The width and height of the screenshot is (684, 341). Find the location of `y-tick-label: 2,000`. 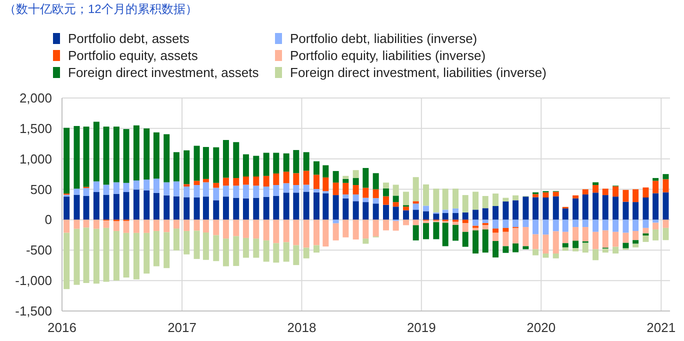

y-tick-label: 2,000 is located at coordinates (35, 98).